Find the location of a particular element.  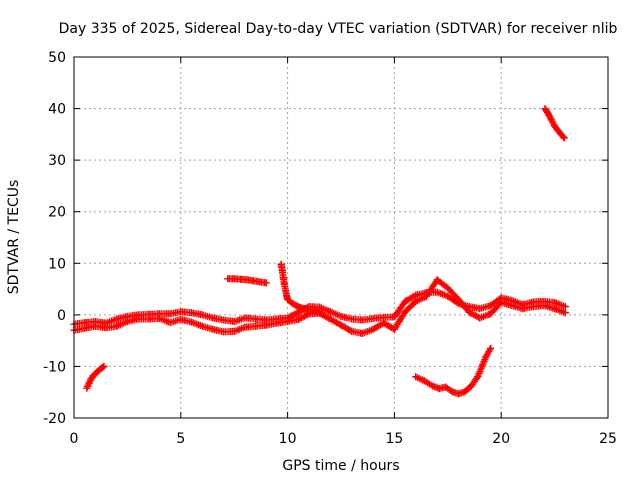

series-main-upper is located at coordinates (319, 308).